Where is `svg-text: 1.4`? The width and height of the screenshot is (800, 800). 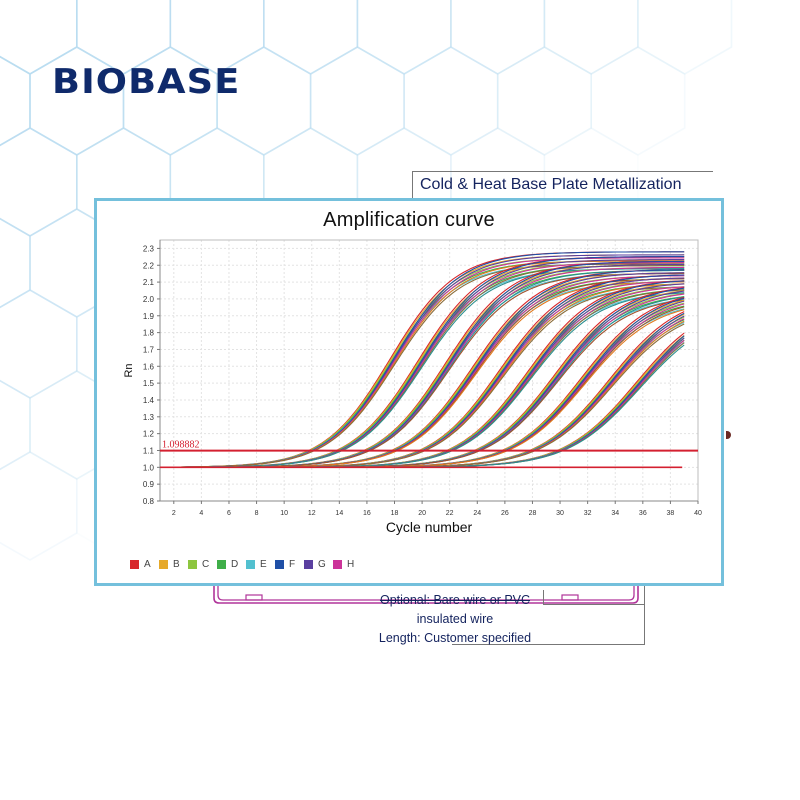 svg-text: 1.4 is located at coordinates (149, 400).